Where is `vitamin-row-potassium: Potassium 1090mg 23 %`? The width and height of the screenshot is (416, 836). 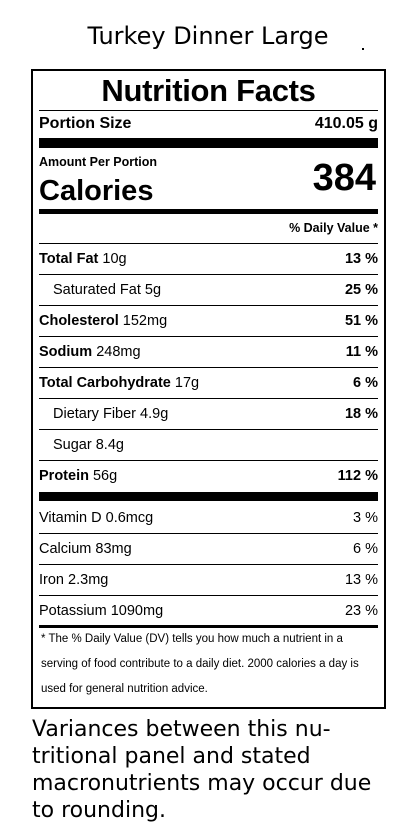 vitamin-row-potassium: Potassium 1090mg 23 % is located at coordinates (208, 611).